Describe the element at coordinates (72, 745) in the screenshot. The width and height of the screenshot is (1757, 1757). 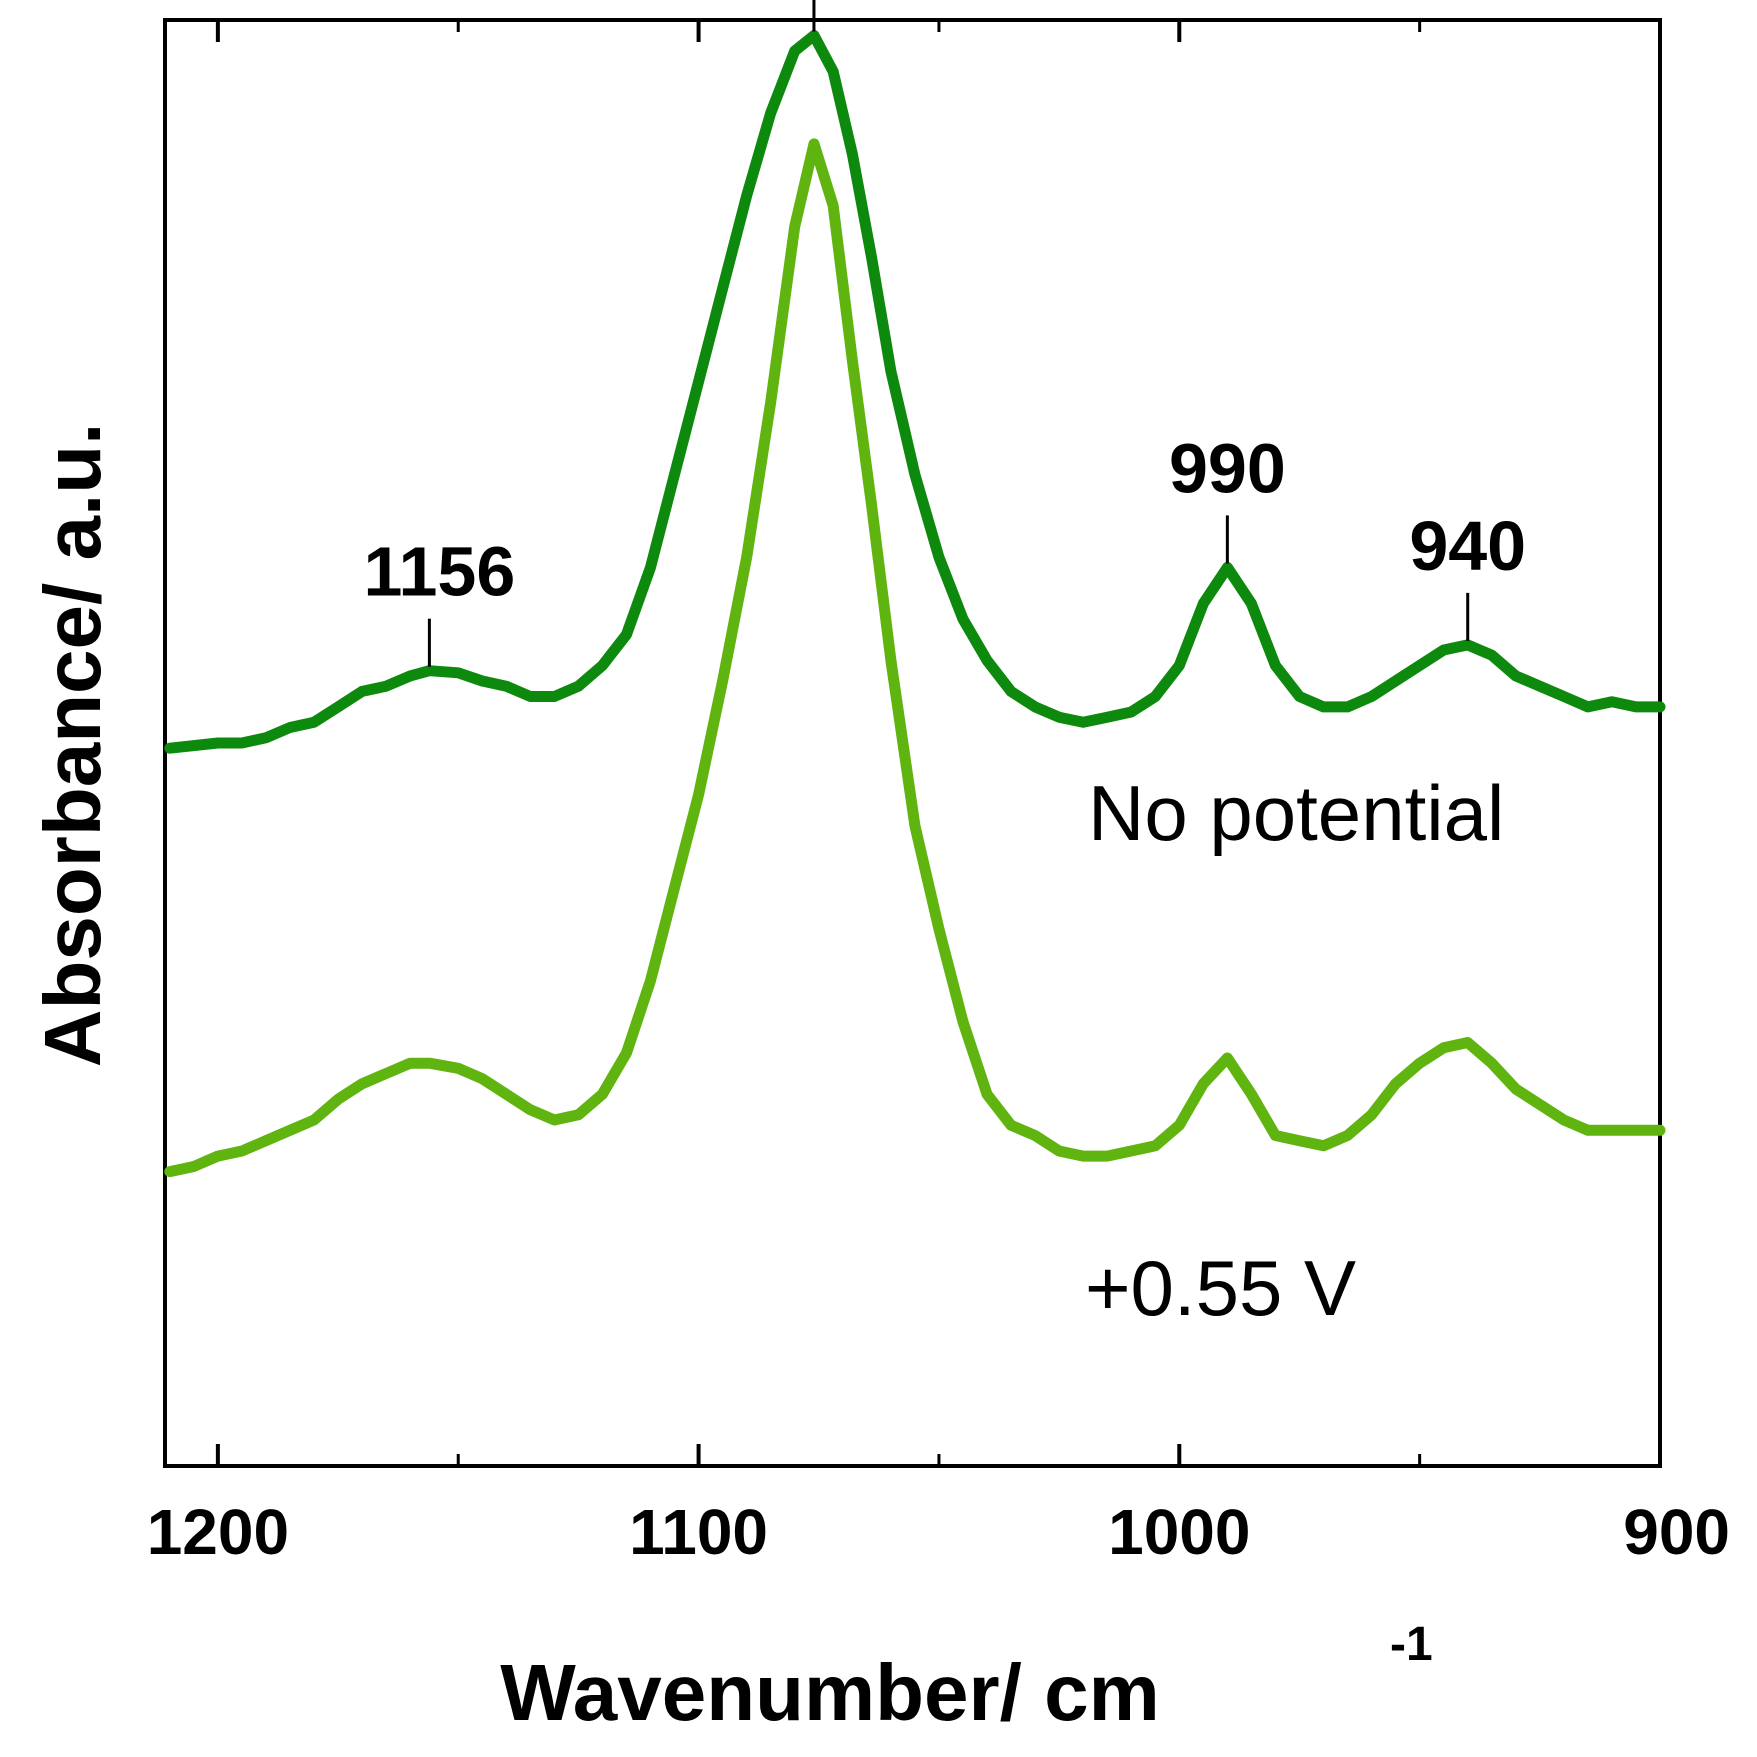
I see `y-axis-title: Absorbance/ a.u.` at that location.